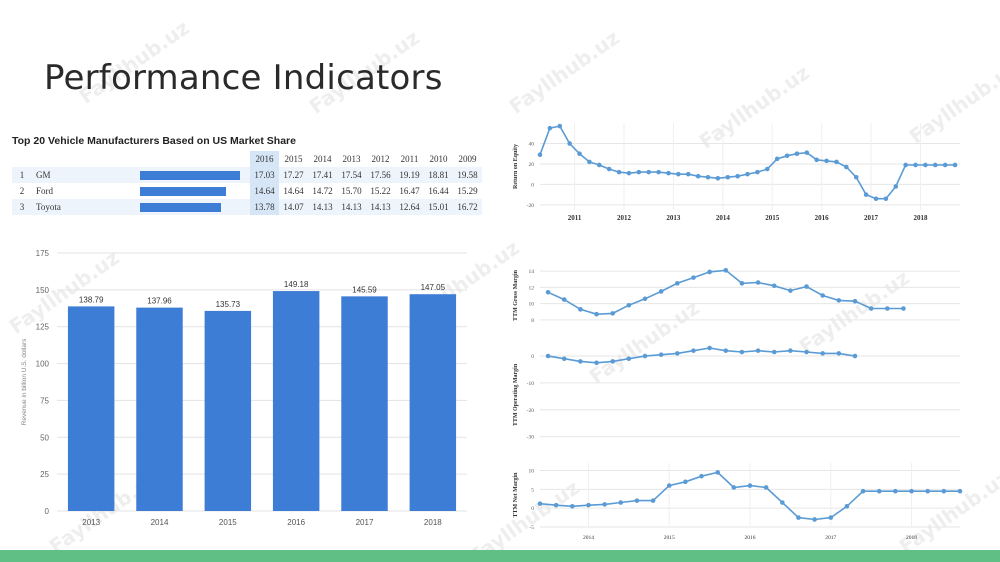  I want to click on y-tick-label: 0, so click(532, 185).